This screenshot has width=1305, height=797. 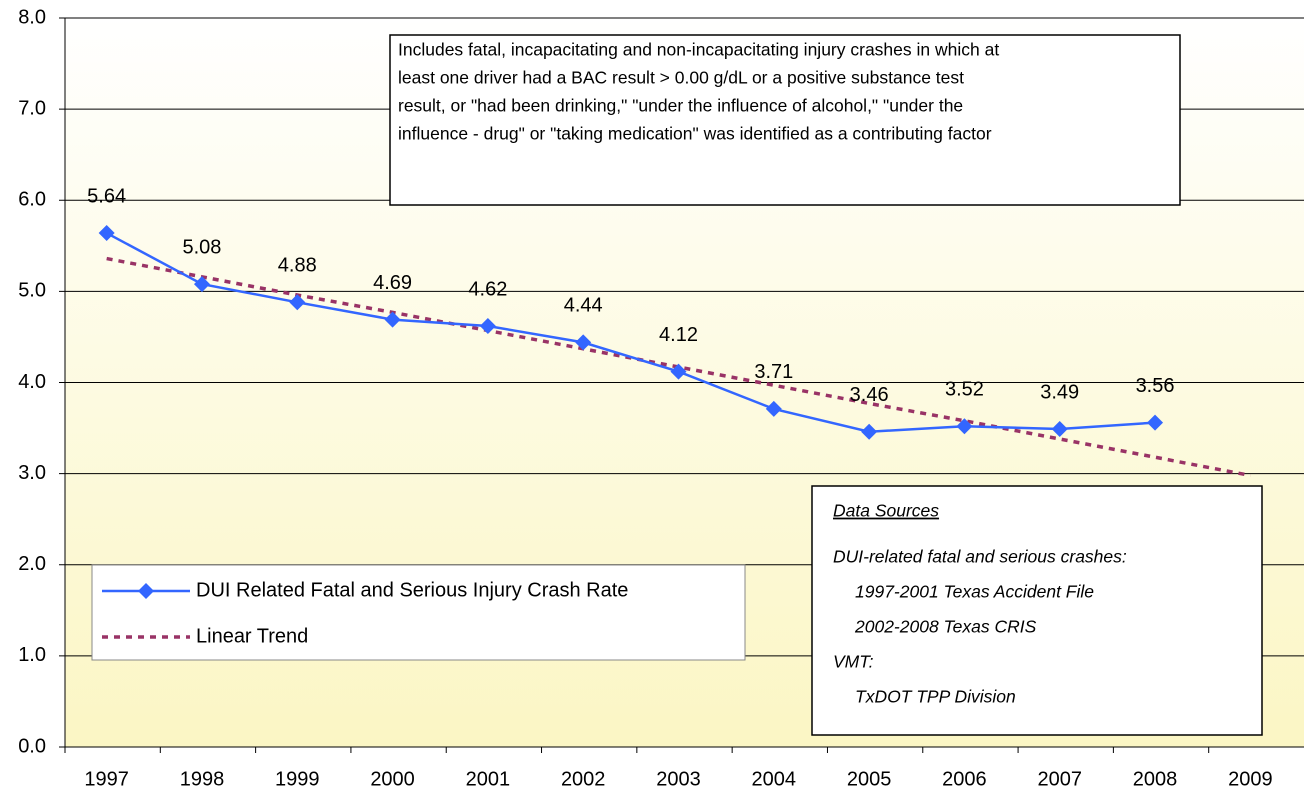 What do you see at coordinates (32, 473) in the screenshot?
I see `y-tick-label: 3.0` at bounding box center [32, 473].